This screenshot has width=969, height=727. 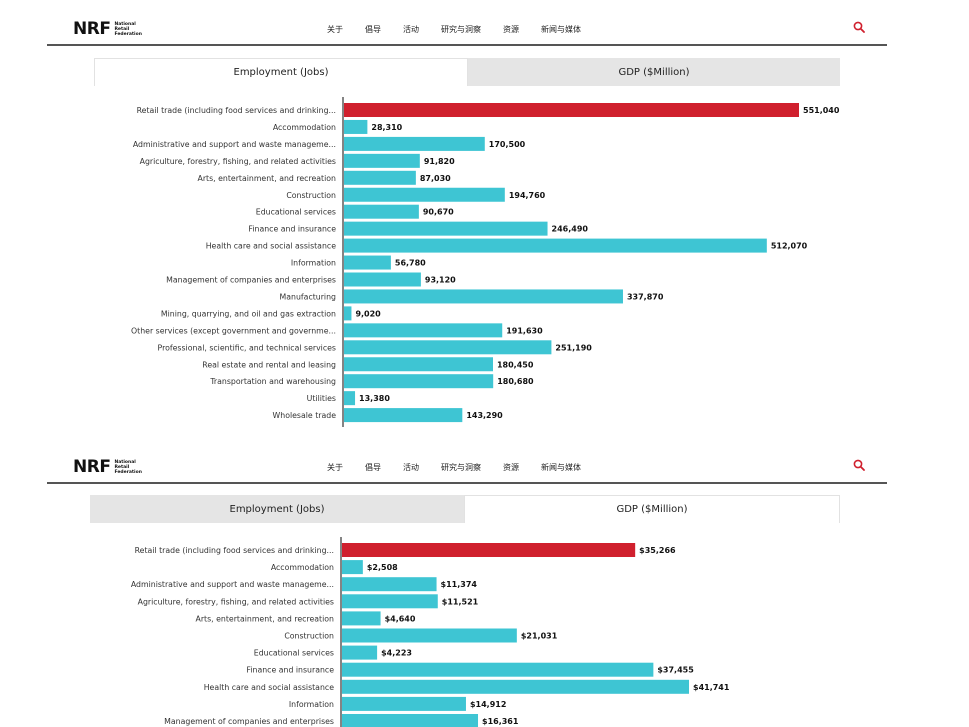 What do you see at coordinates (435, 178) in the screenshot?
I see `value-label: 87,030` at bounding box center [435, 178].